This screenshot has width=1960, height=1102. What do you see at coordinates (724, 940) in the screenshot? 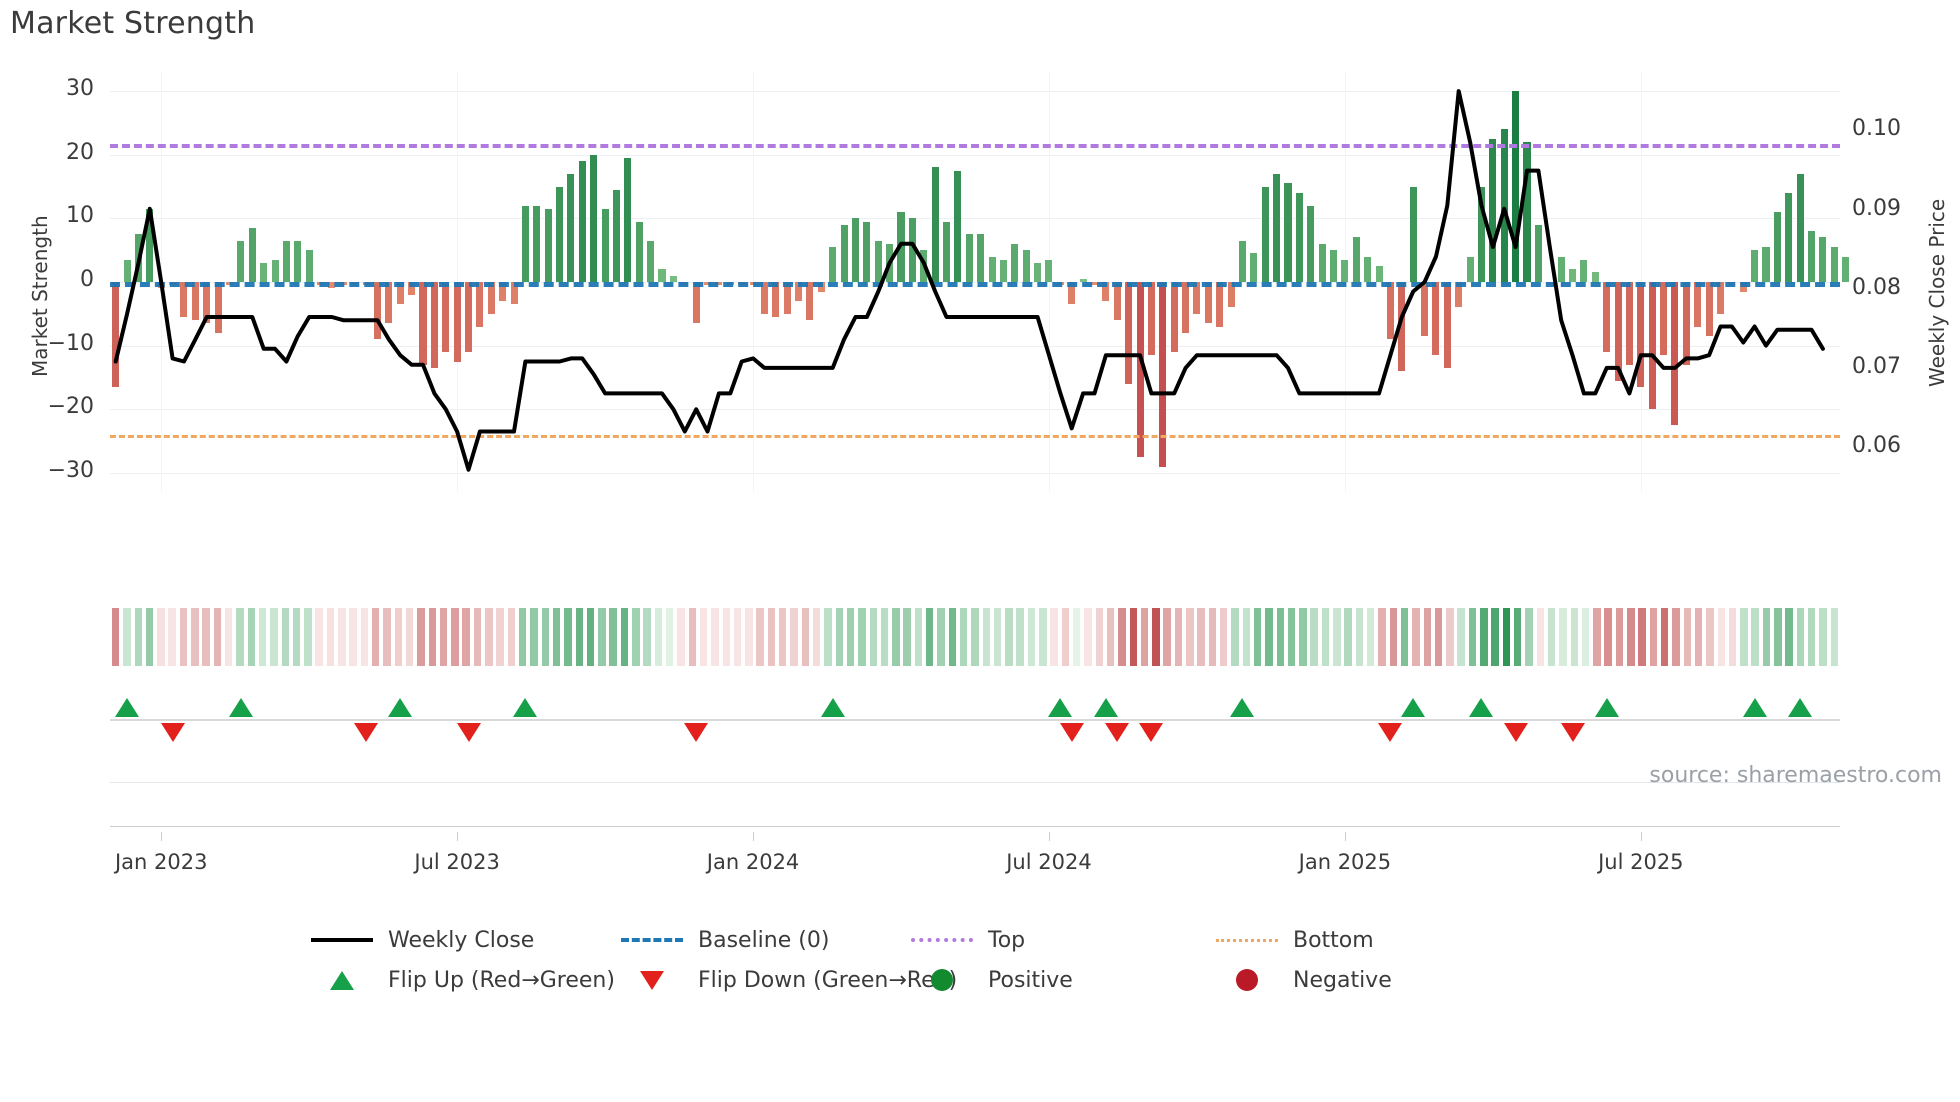
I see `legend-item: Baseline (0)` at bounding box center [724, 940].